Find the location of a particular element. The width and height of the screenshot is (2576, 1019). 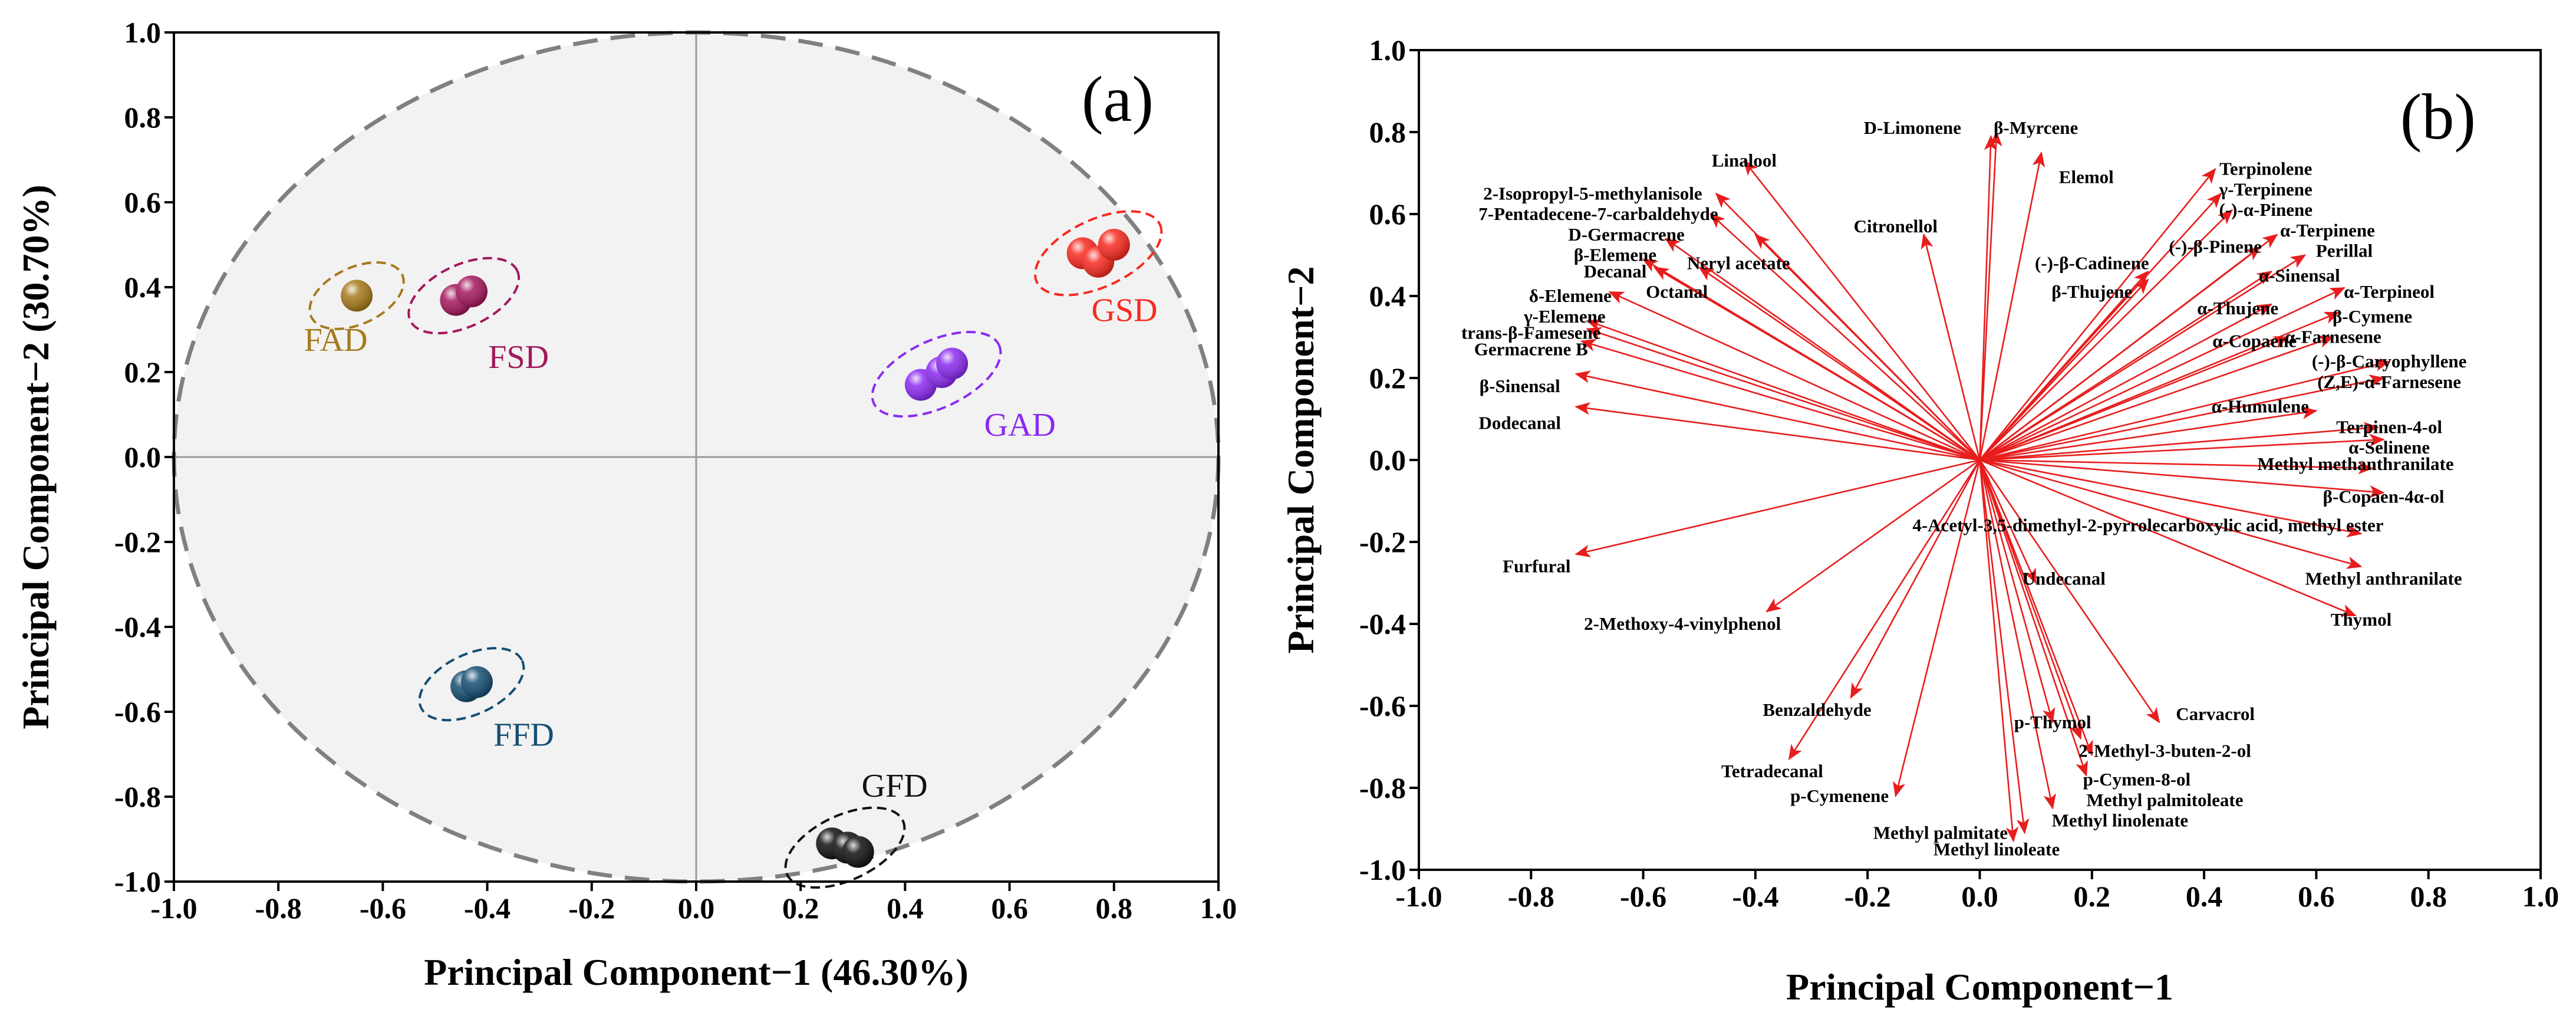

group-gfd: GFD is located at coordinates (856, 828).